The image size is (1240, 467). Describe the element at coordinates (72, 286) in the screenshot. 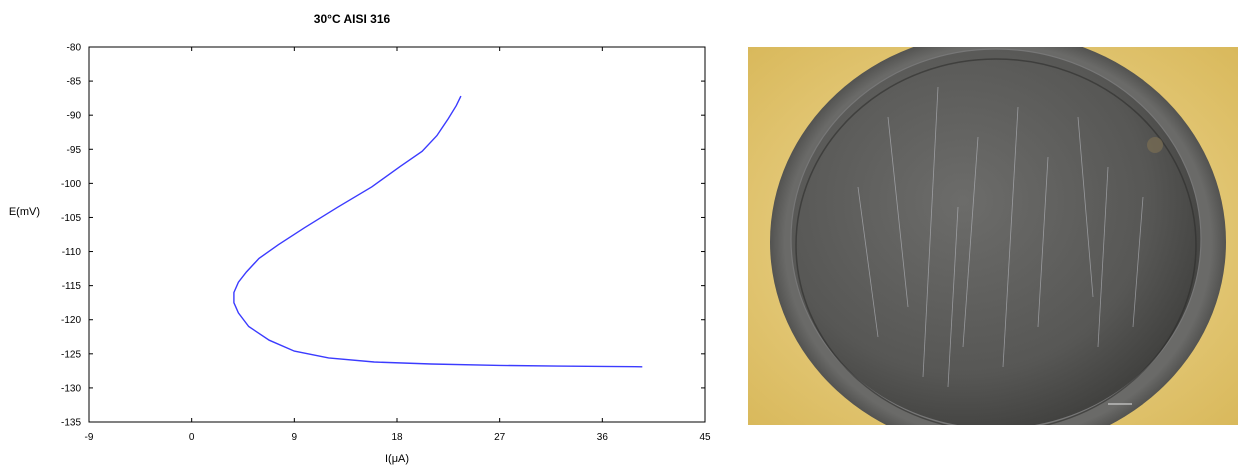

I see `y-tick-label: -115` at that location.